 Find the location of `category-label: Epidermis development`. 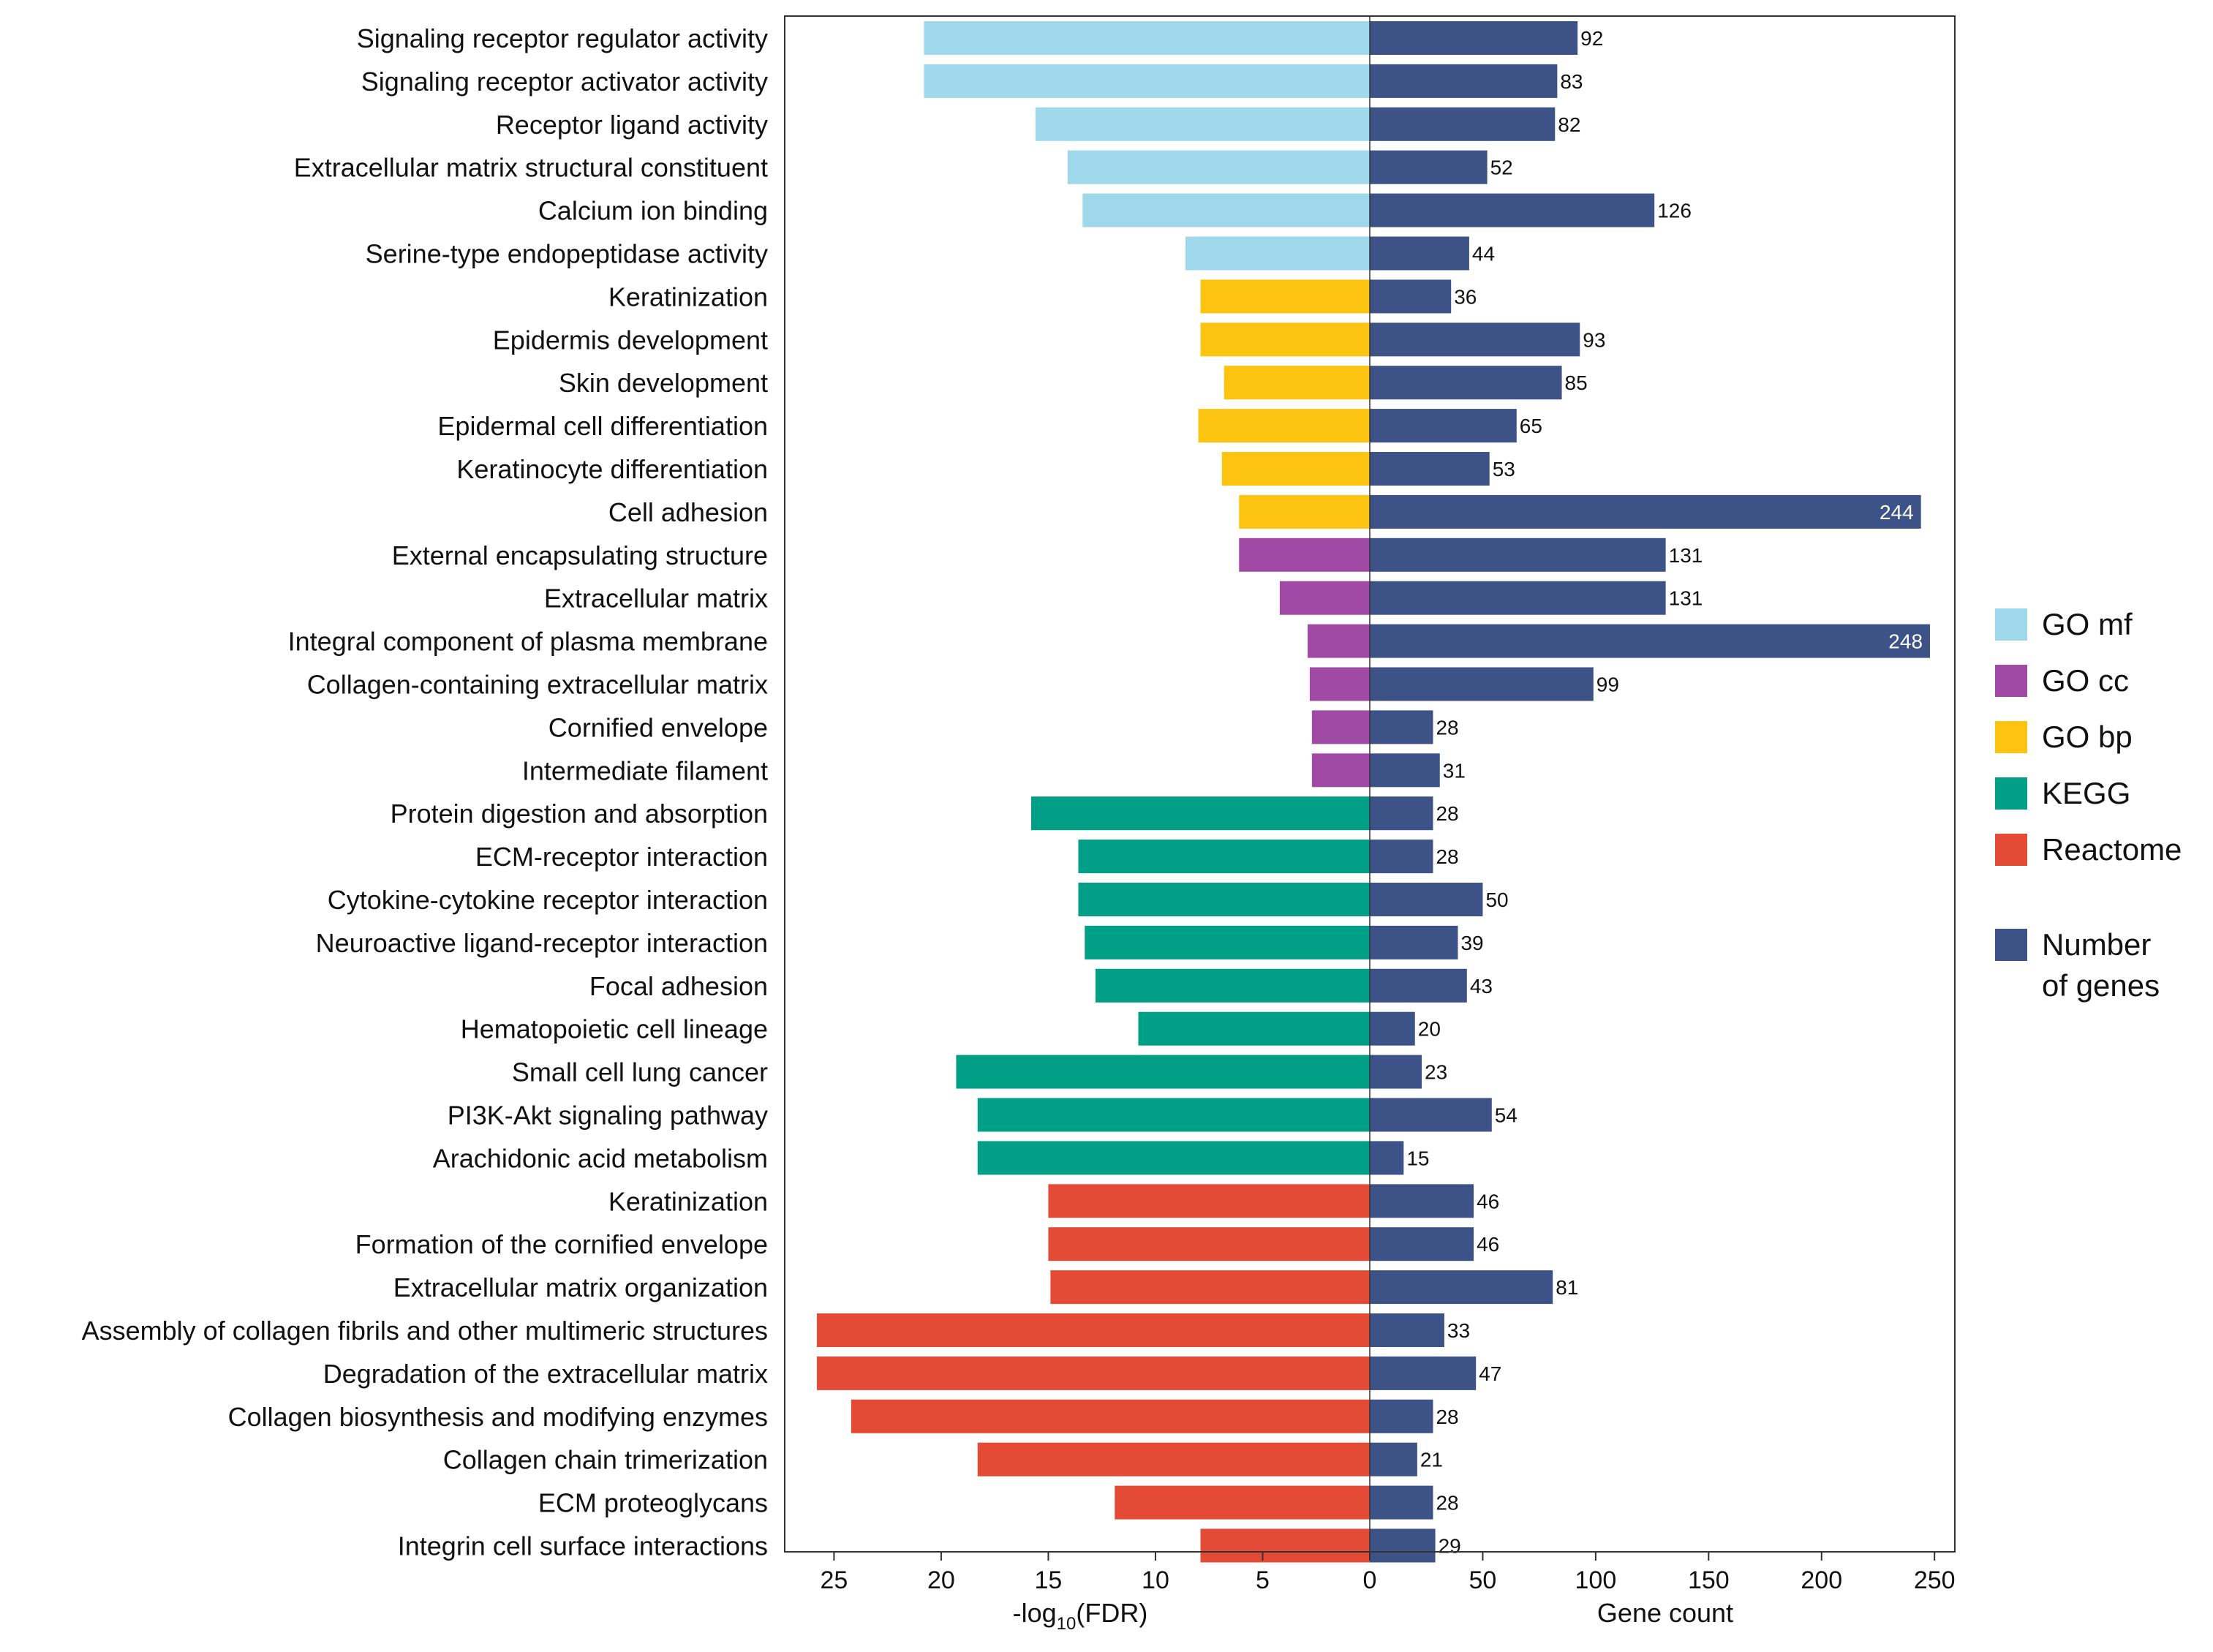

category-label: Epidermis development is located at coordinates (631, 340).